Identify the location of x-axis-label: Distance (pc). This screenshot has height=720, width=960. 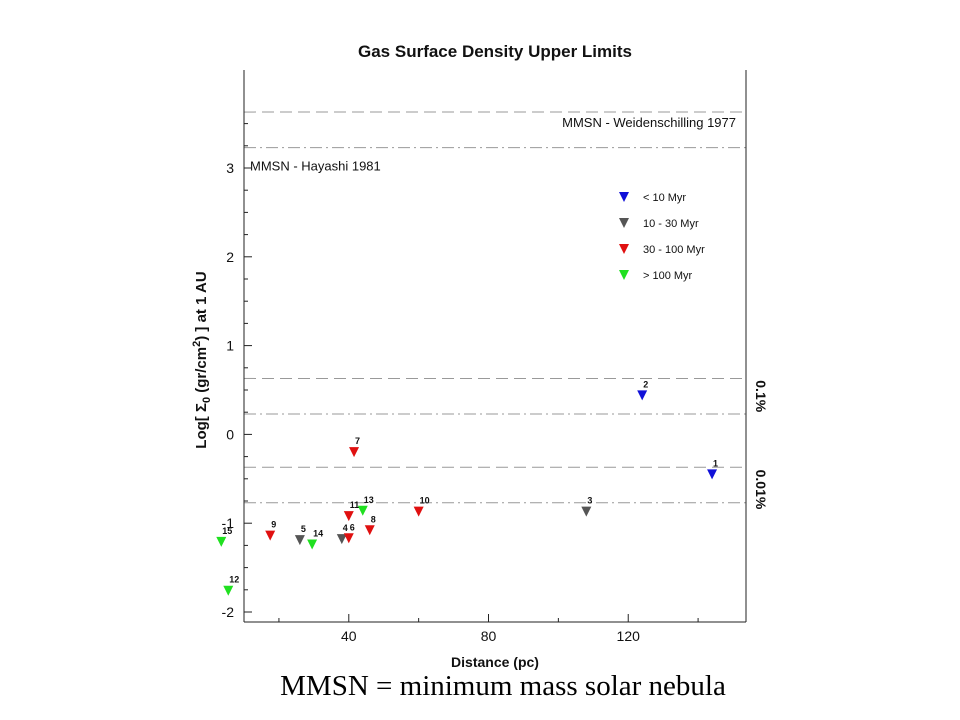
(495, 662).